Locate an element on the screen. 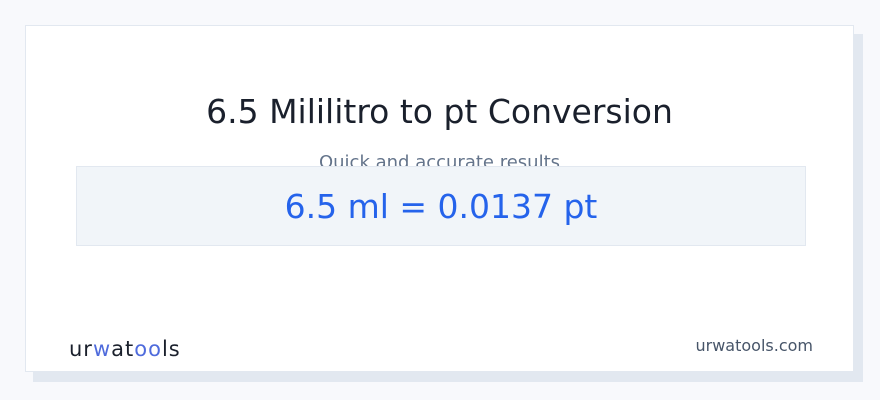 The height and width of the screenshot is (400, 880). page-title: 6.5 Mililitro to pt Conversion is located at coordinates (439, 111).